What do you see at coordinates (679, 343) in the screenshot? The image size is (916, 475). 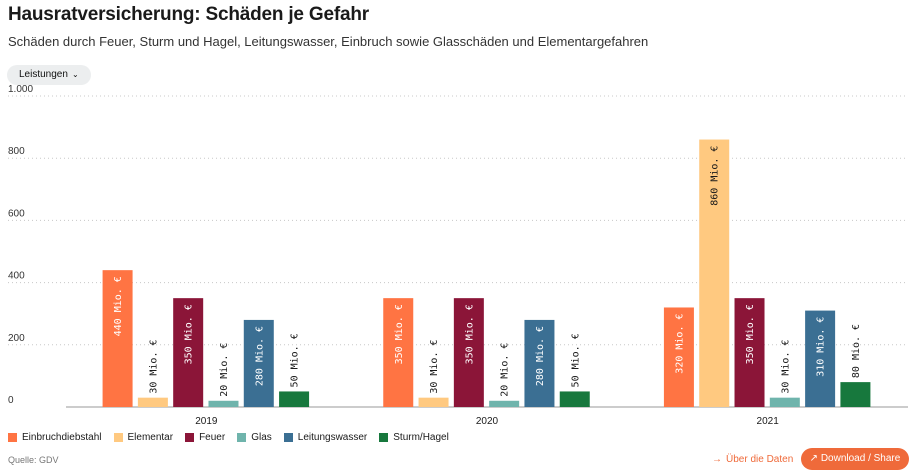 I see `data-label: 320 Mio. €` at bounding box center [679, 343].